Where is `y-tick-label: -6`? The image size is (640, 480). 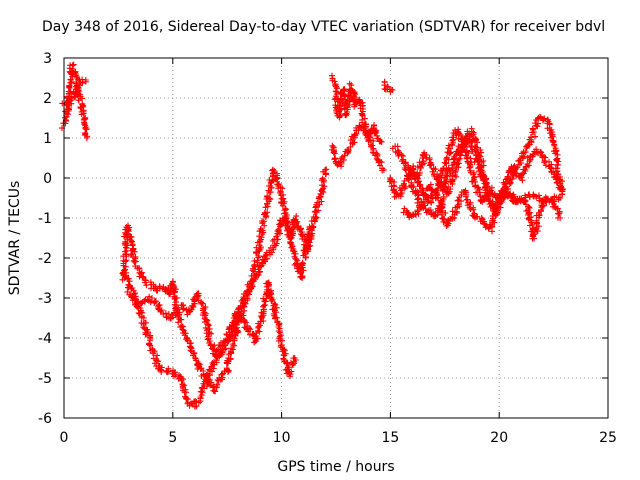 y-tick-label: -6 is located at coordinates (45, 419).